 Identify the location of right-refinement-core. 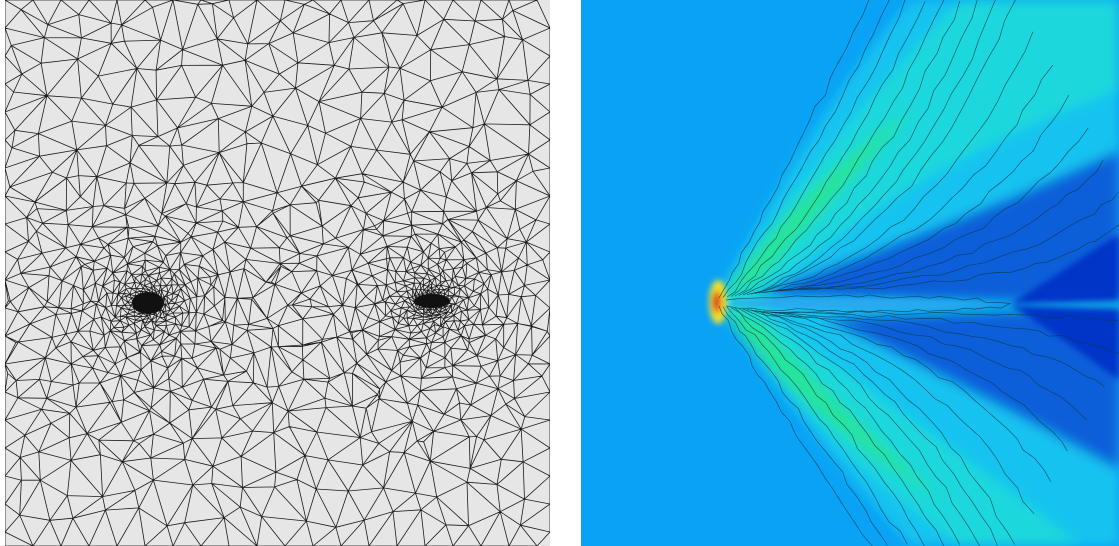
(432, 301).